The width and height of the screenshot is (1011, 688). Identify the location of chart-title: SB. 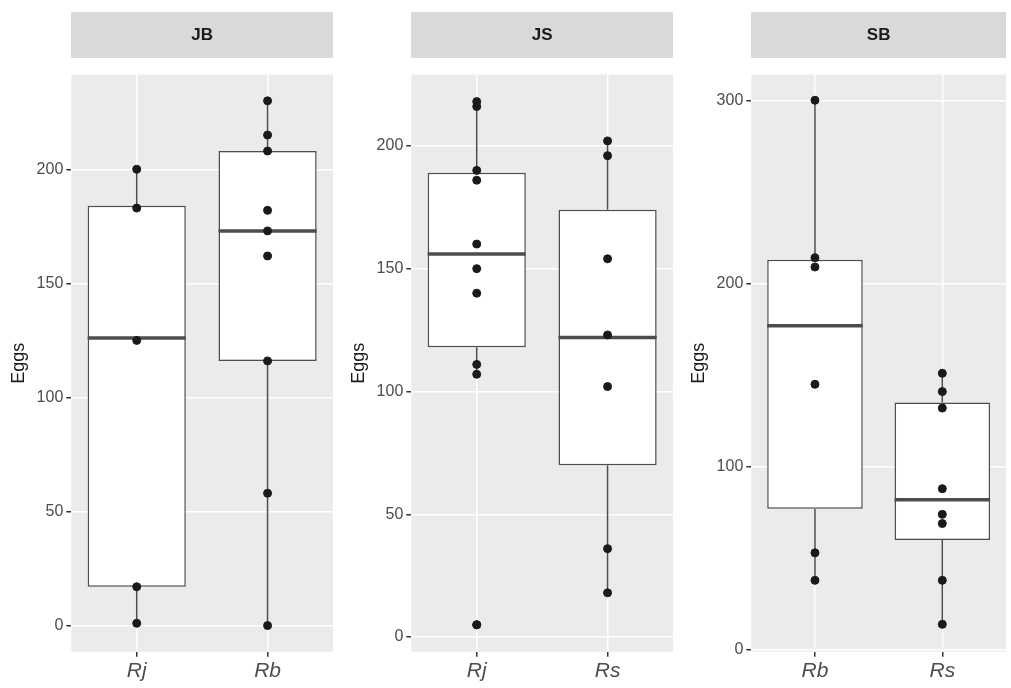
(878, 35).